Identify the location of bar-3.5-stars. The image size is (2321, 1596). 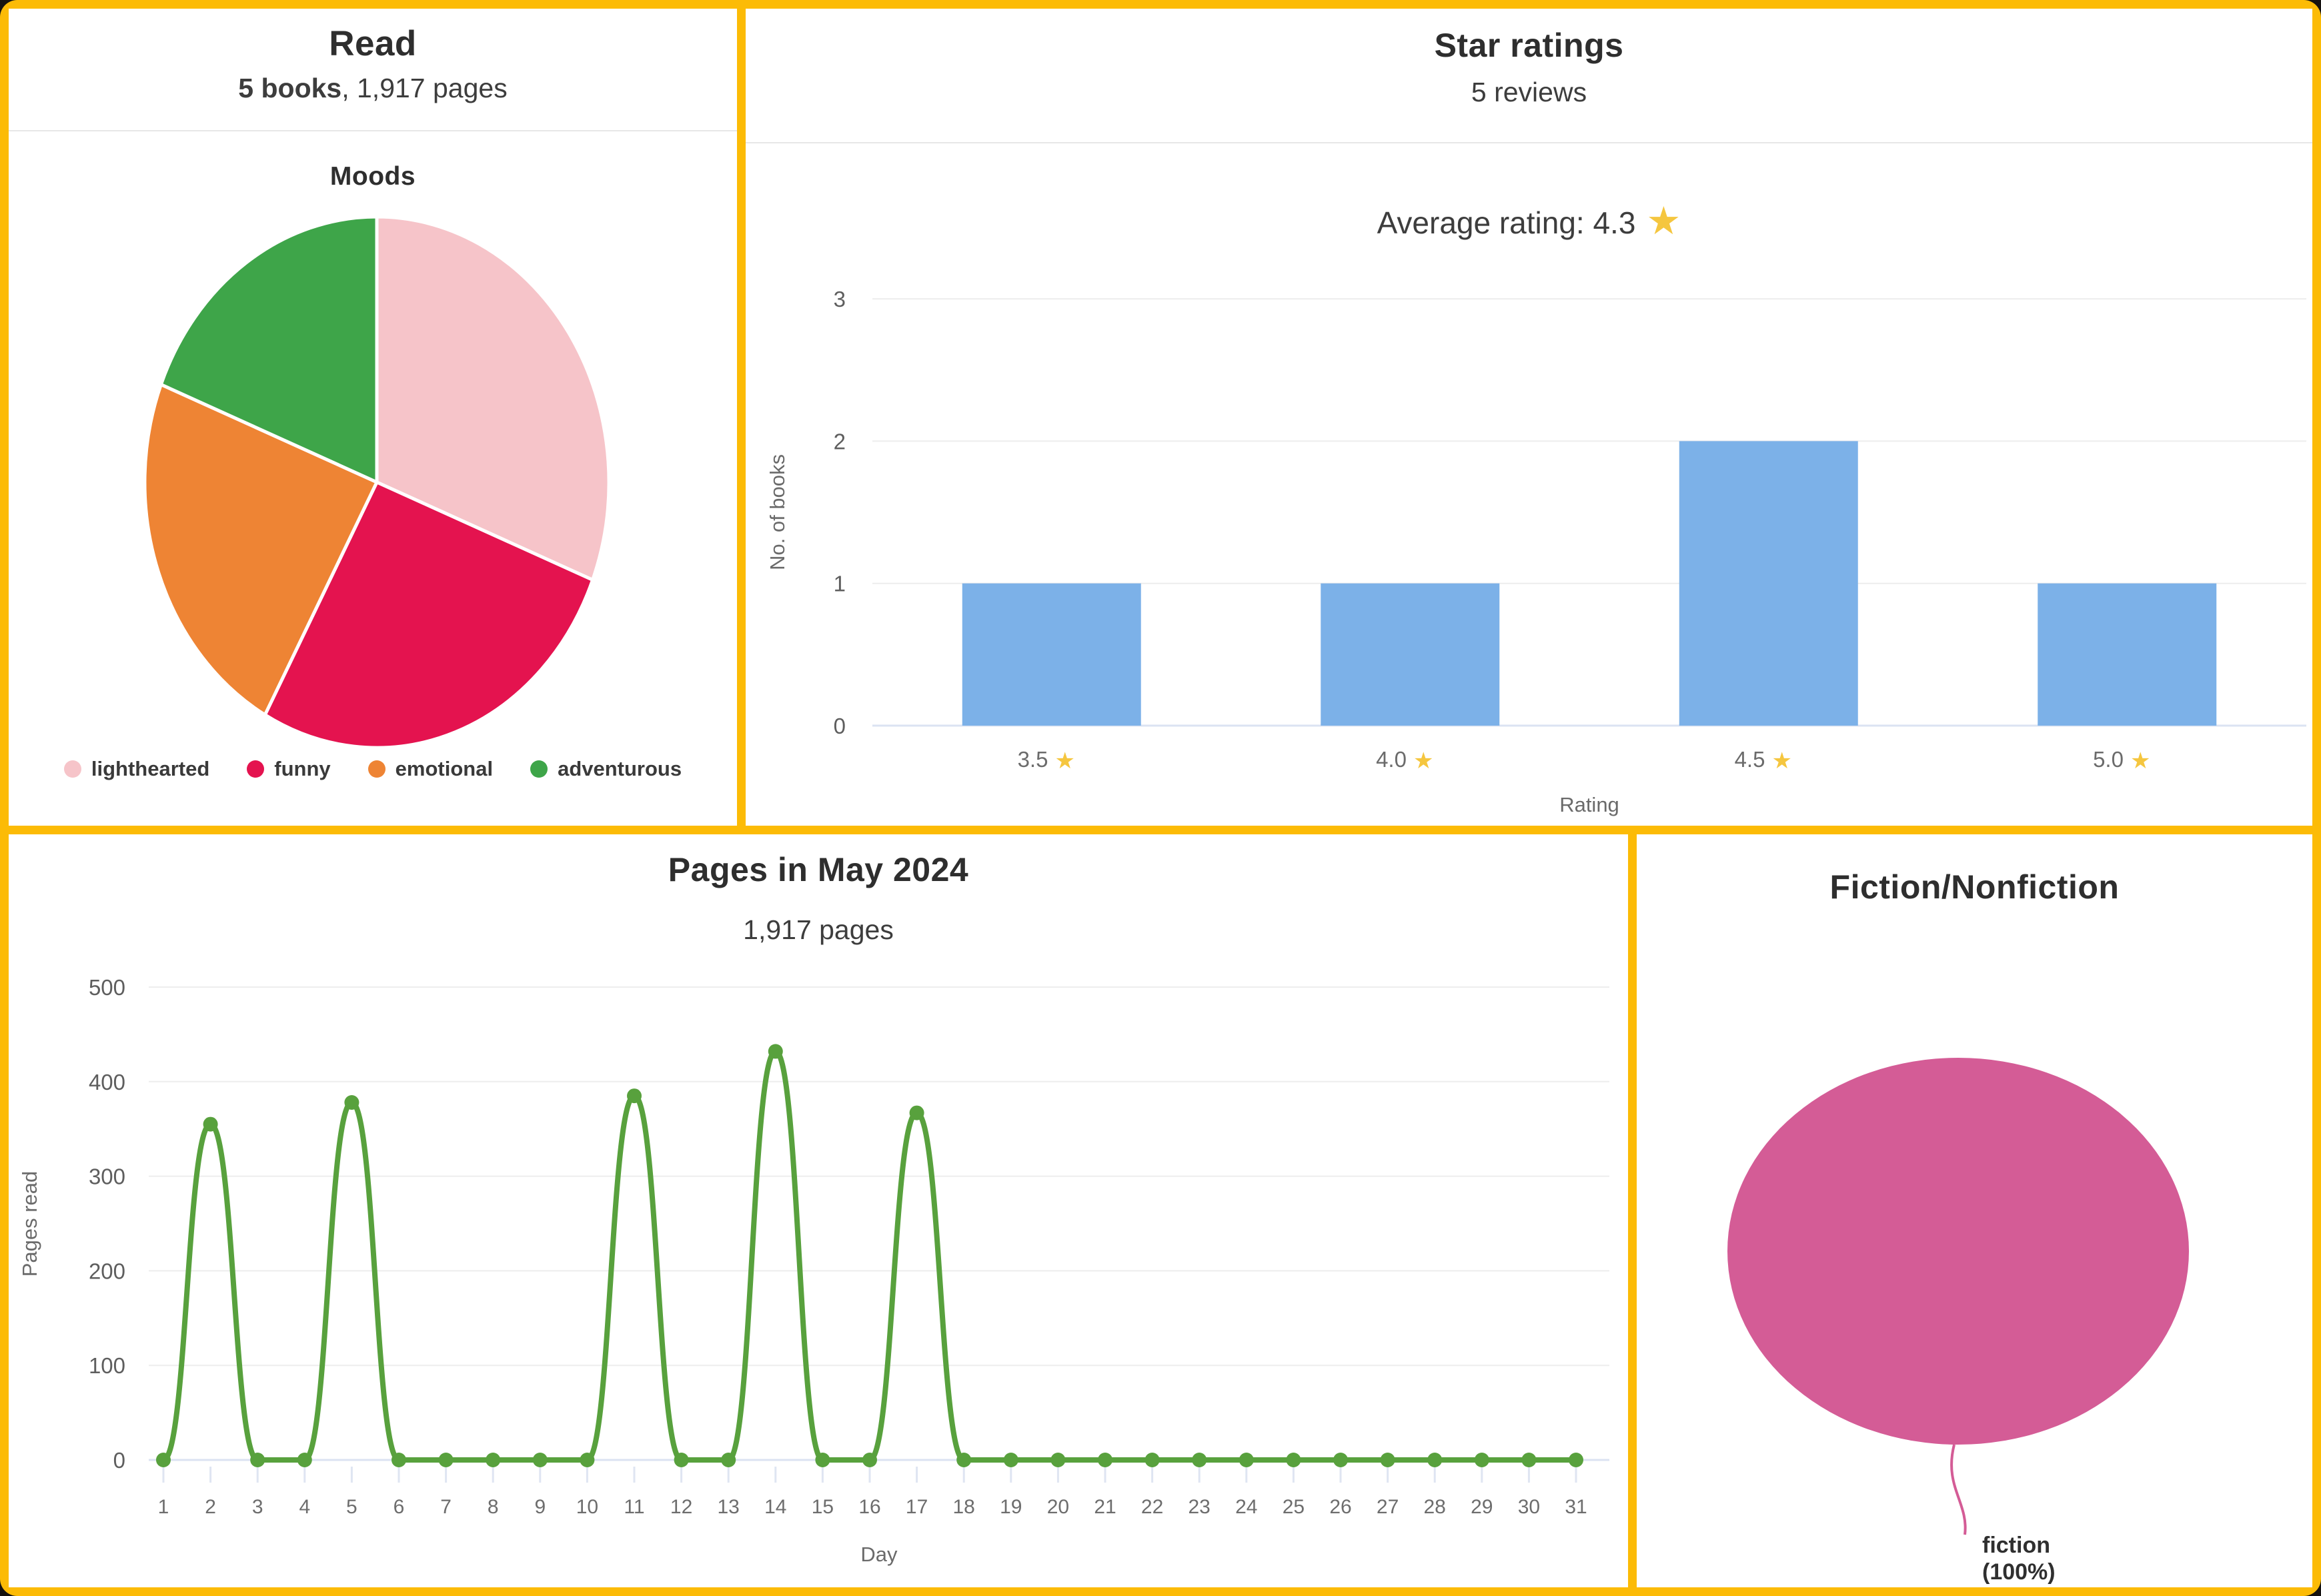
(1051, 654).